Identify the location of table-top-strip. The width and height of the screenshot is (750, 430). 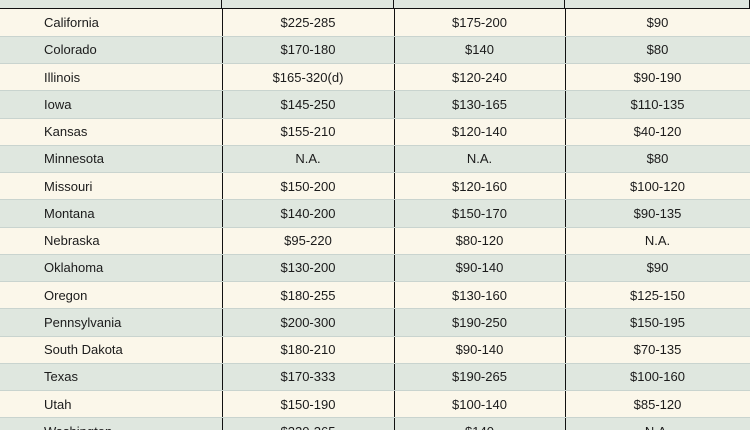
(375, 4).